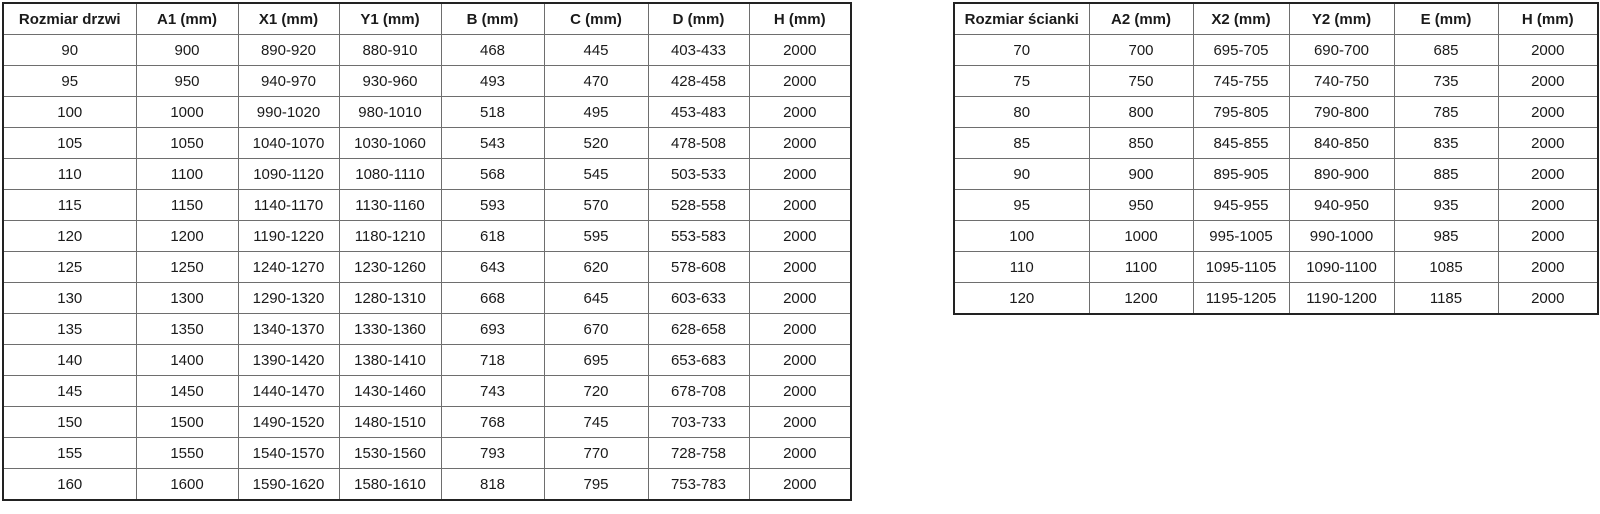 This screenshot has height=514, width=1600. What do you see at coordinates (698, 360) in the screenshot?
I see `table-cell: 653-683` at bounding box center [698, 360].